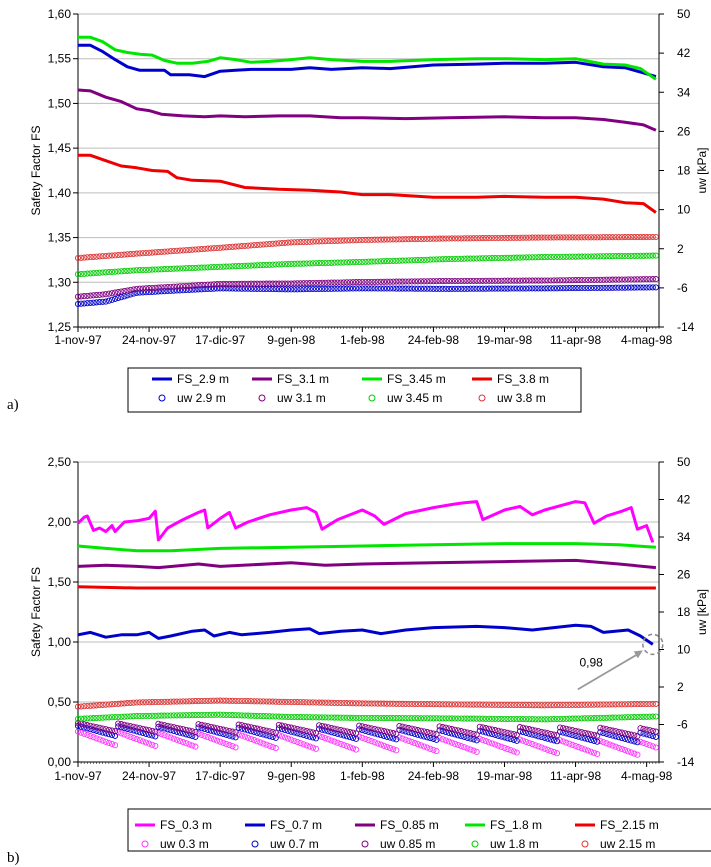  What do you see at coordinates (505, 776) in the screenshot?
I see `x-tick-label: 19-mar-98` at bounding box center [505, 776].